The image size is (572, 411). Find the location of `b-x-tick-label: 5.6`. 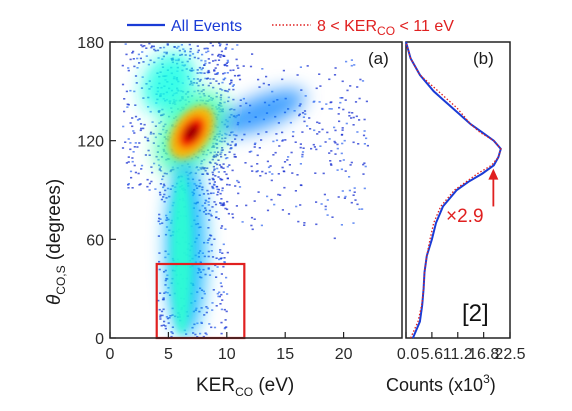

b-x-tick-label: 5.6 is located at coordinates (432, 354).